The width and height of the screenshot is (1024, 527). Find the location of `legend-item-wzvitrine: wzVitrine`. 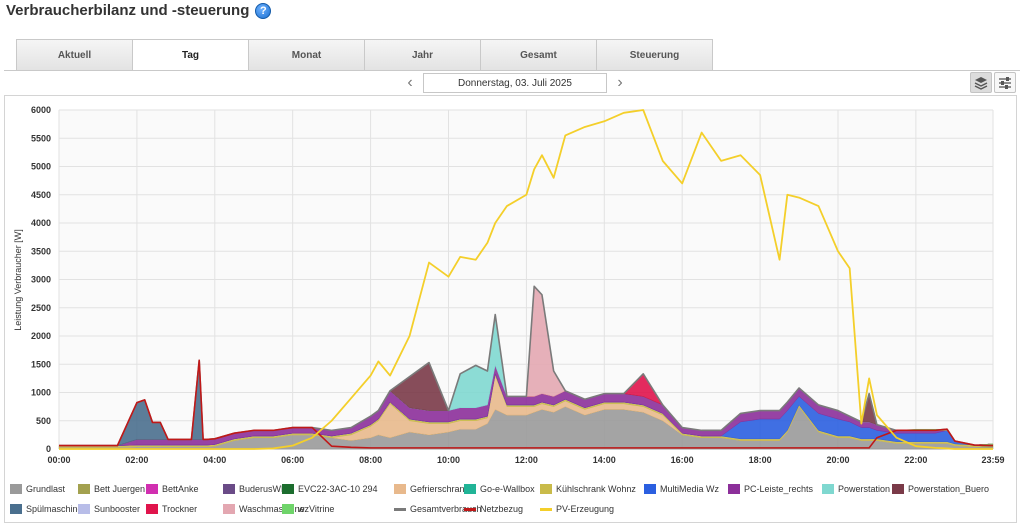

legend-item-wzvitrine: wzVitrine is located at coordinates (308, 509).